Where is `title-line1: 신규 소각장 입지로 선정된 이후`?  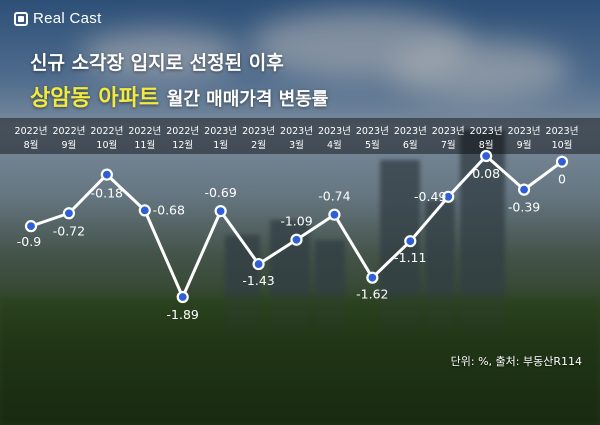
title-line1: 신규 소각장 입지로 선정된 이후 is located at coordinates (157, 63).